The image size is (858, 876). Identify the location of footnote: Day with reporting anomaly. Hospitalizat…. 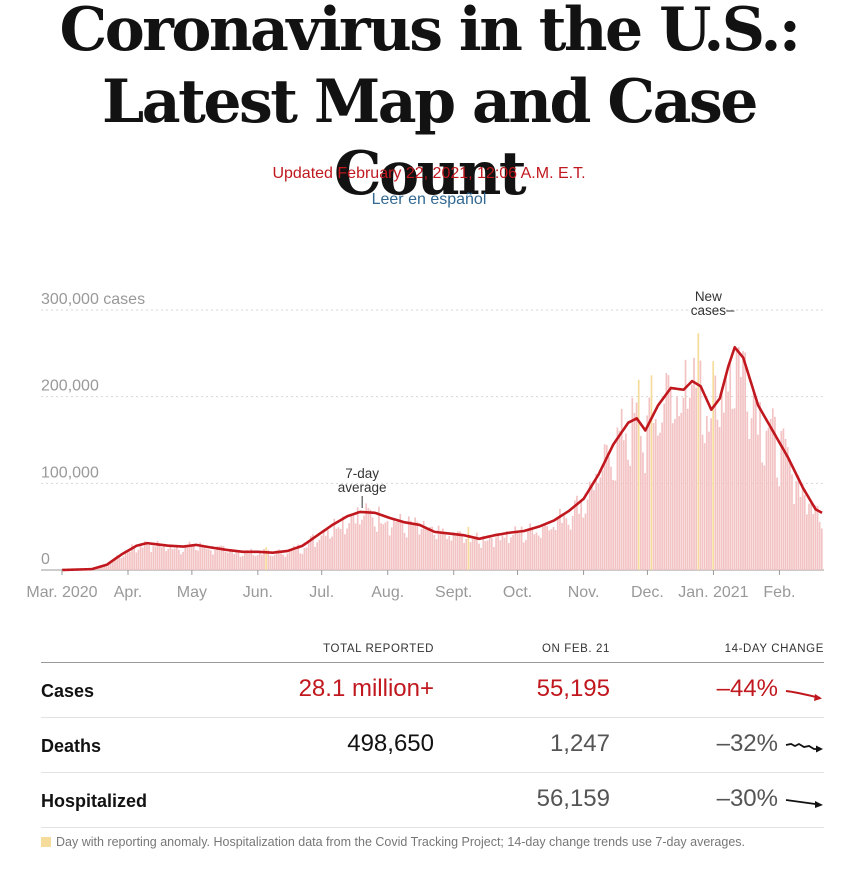
(393, 842).